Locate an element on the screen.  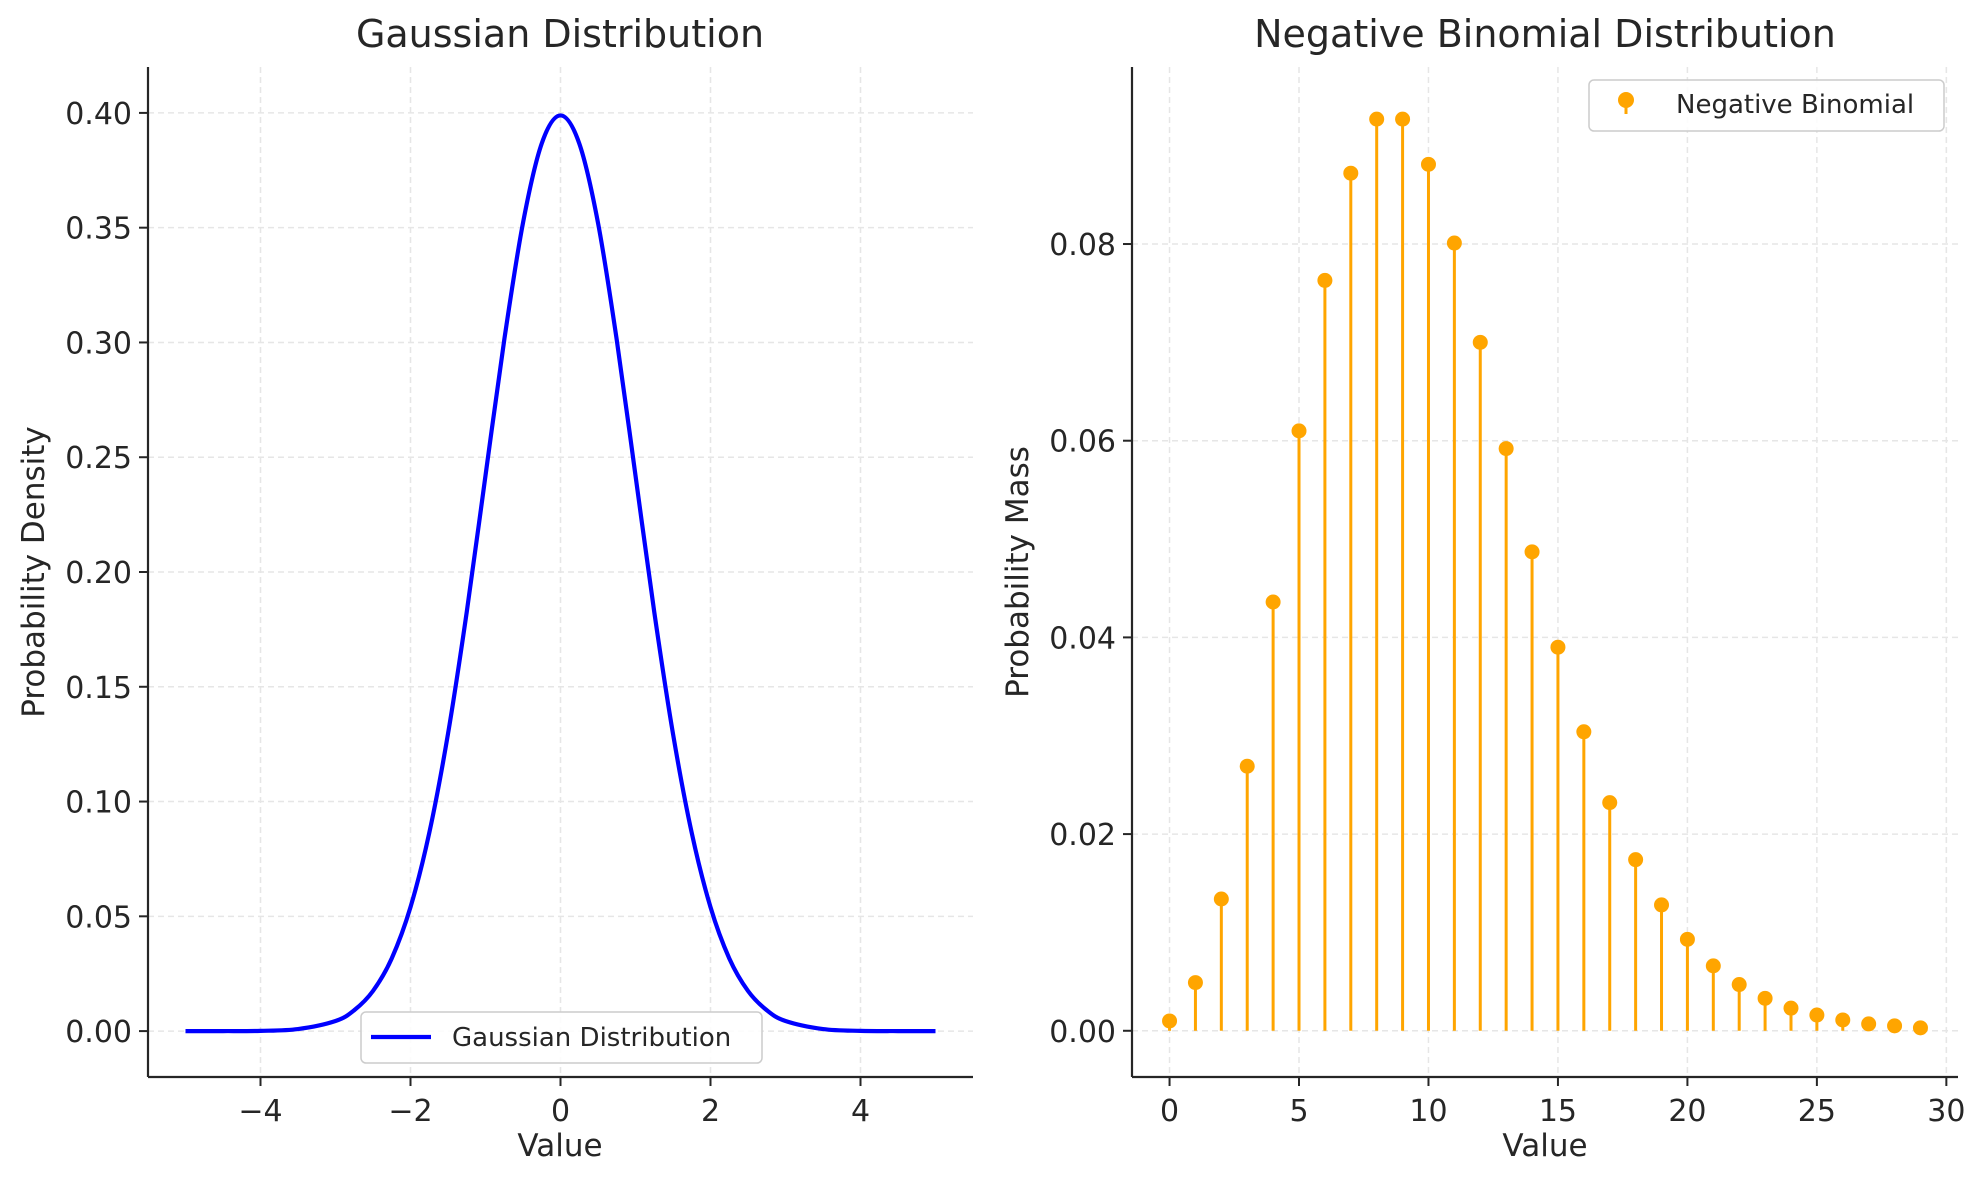
gaussian-x-tick-label: 2 is located at coordinates (710, 1111).